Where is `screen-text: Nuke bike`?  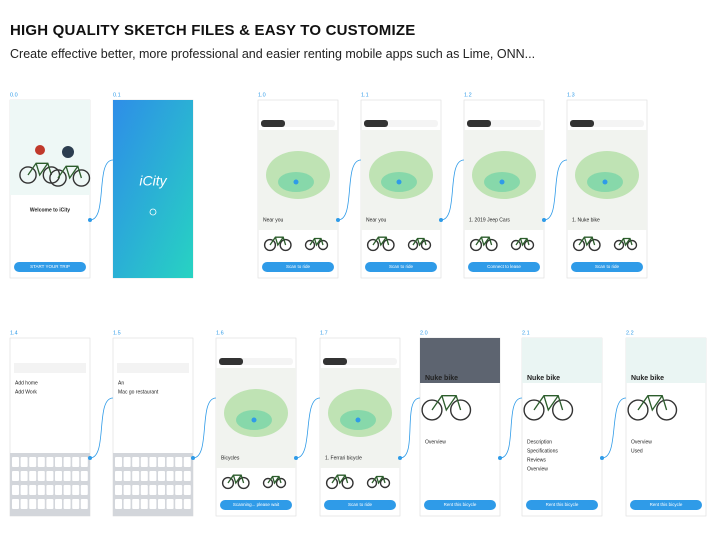 screen-text: Nuke bike is located at coordinates (441, 378).